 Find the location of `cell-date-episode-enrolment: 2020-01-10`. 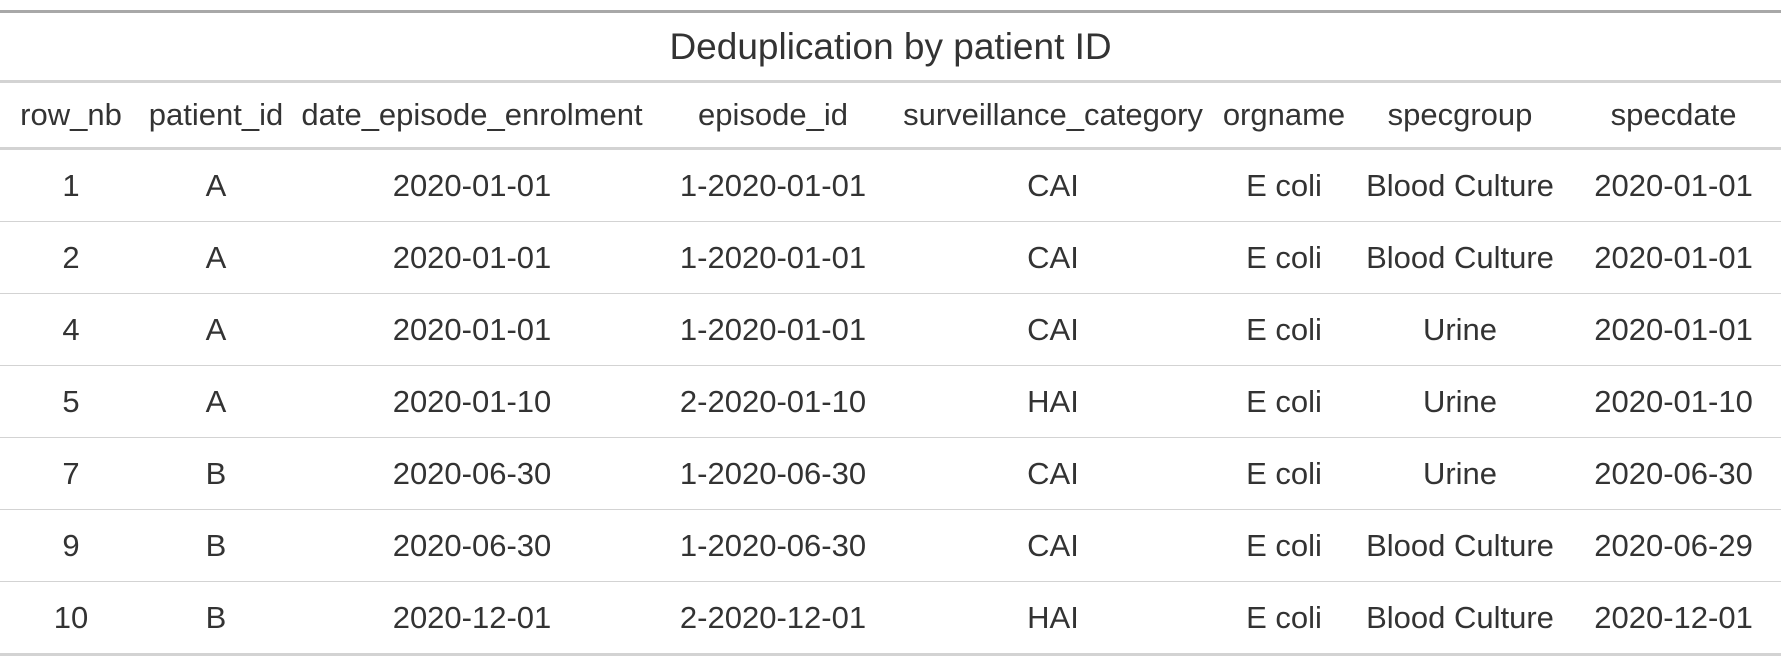

cell-date-episode-enrolment: 2020-01-10 is located at coordinates (472, 401).